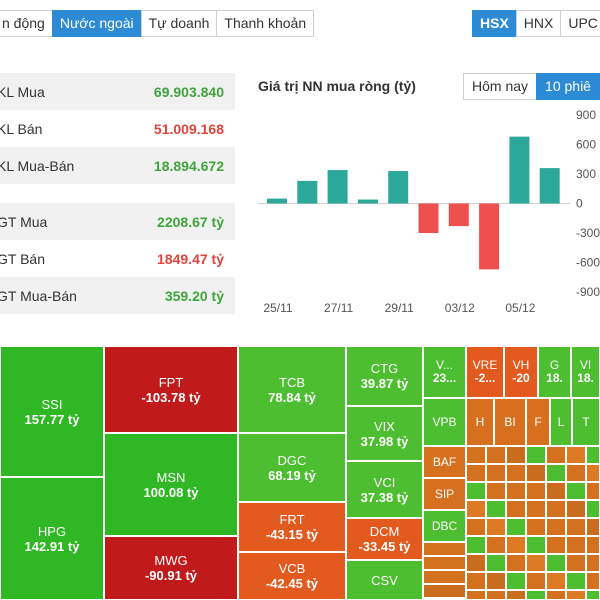 The width and height of the screenshot is (600, 600). What do you see at coordinates (292, 527) in the screenshot?
I see `treemap-cell-frt: FRT -43.15 tỷ` at bounding box center [292, 527].